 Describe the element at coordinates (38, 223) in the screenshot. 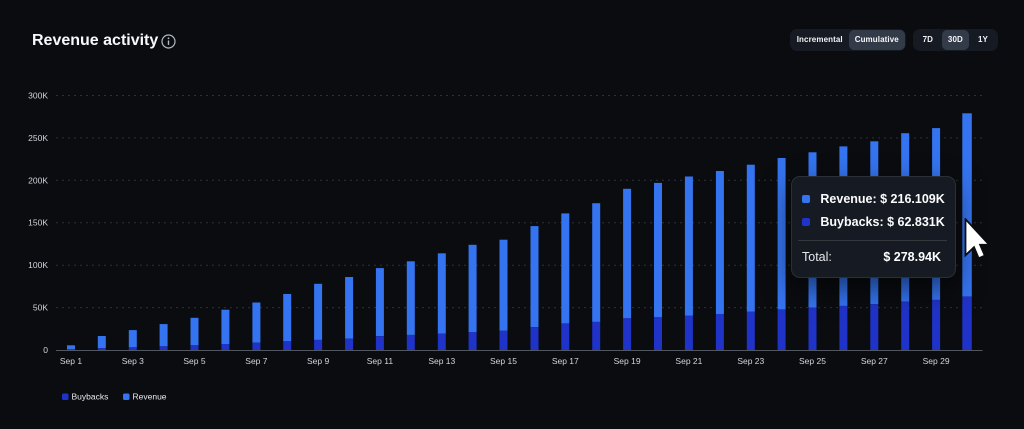

I see `svg-text: 150K` at that location.